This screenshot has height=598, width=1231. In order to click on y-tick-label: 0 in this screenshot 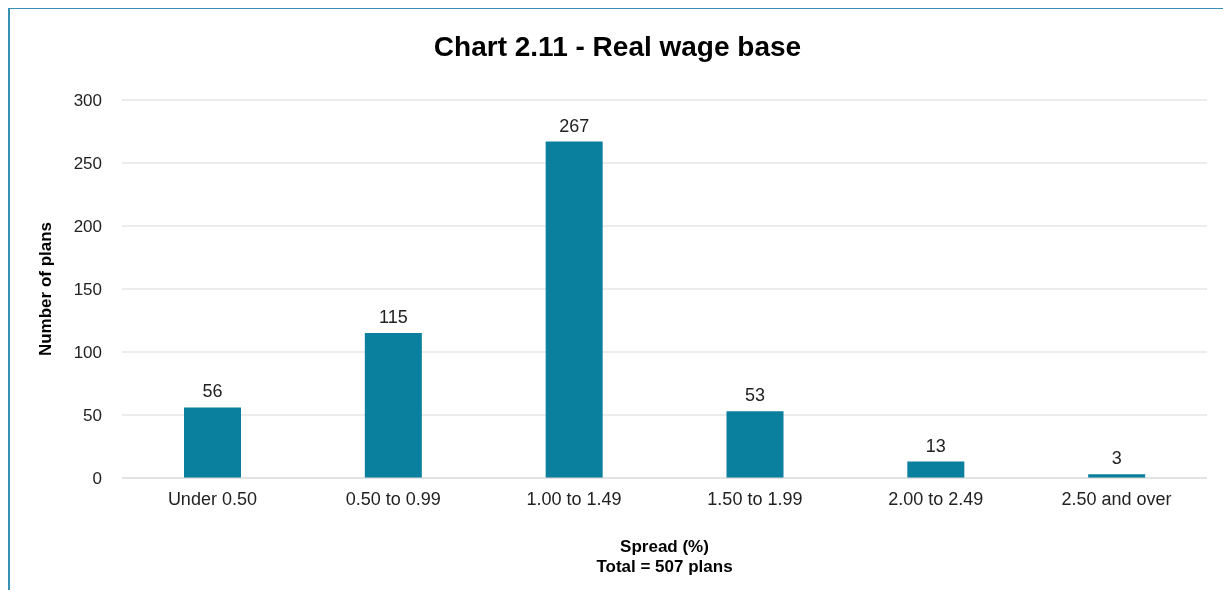, I will do `click(97, 479)`.